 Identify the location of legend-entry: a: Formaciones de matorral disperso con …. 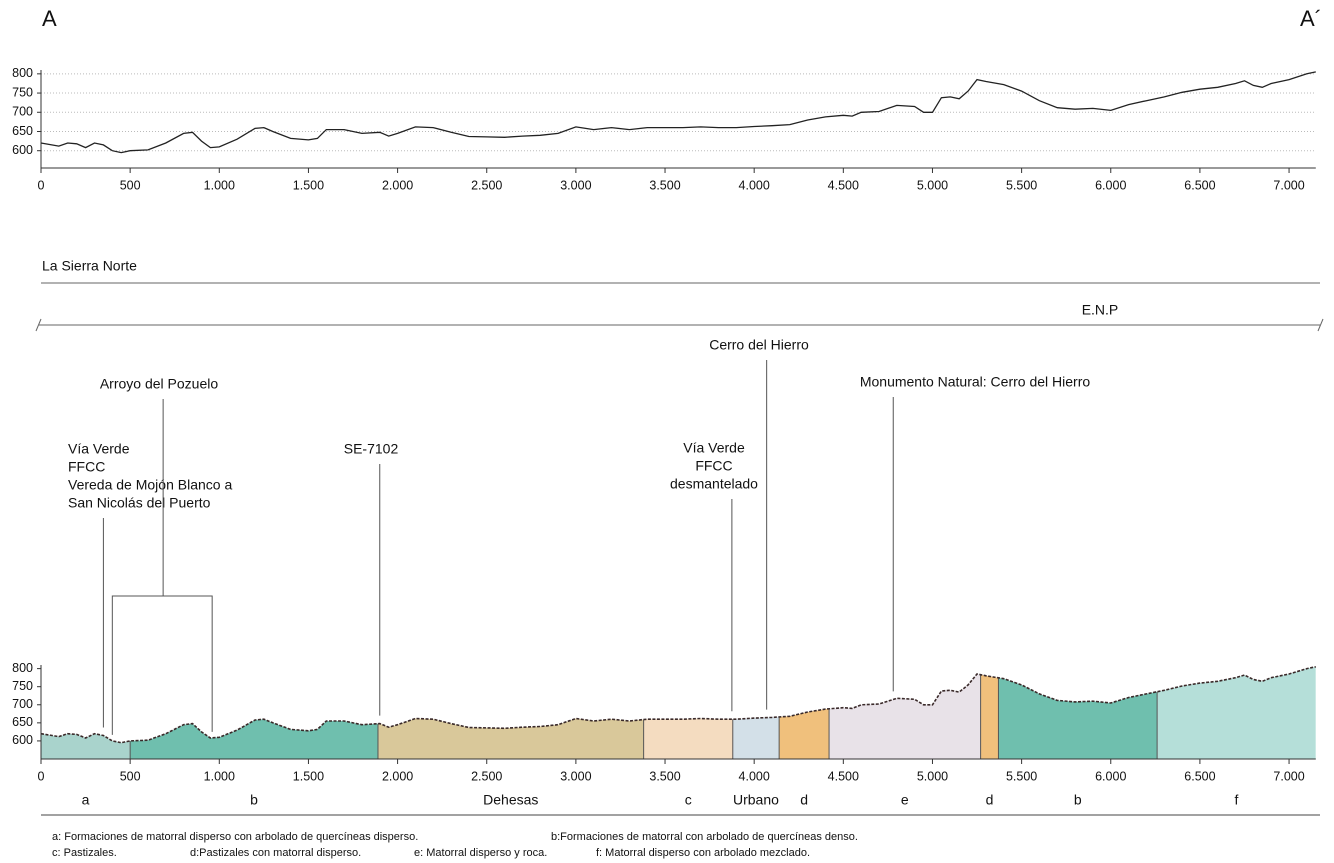
(235, 837).